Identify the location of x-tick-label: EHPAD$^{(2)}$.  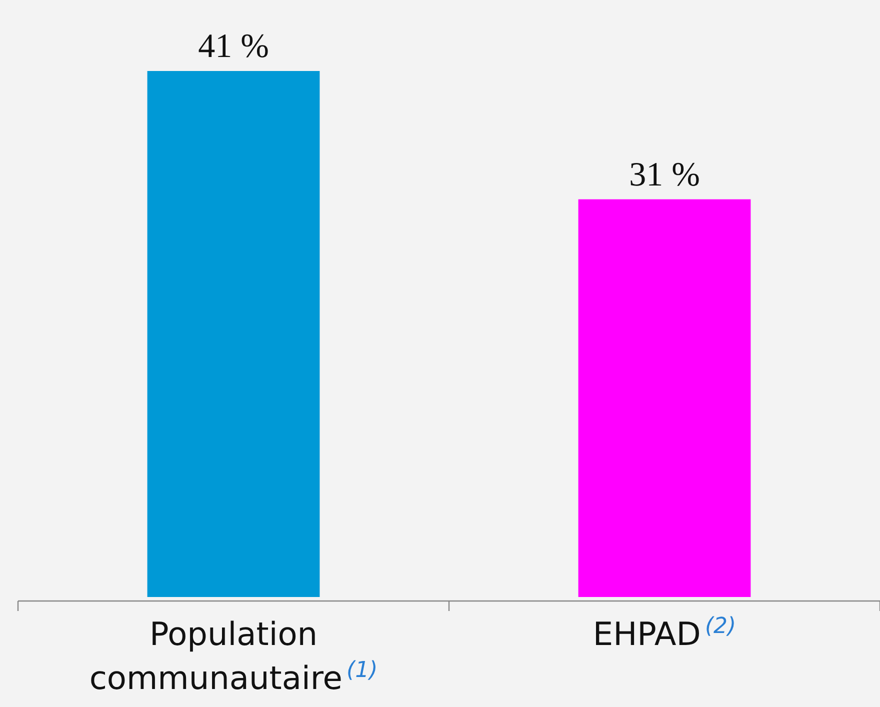
(664, 633).